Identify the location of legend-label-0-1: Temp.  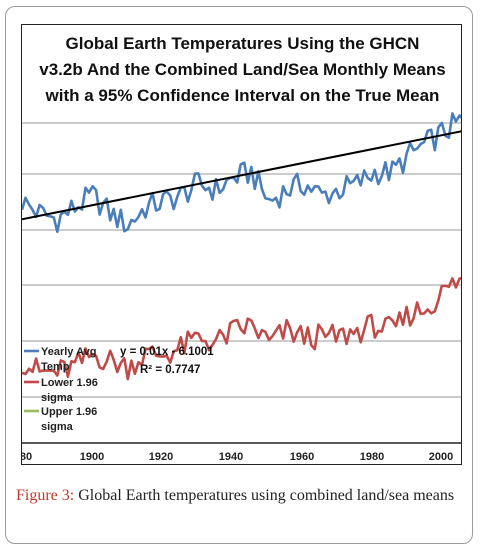
(55, 367).